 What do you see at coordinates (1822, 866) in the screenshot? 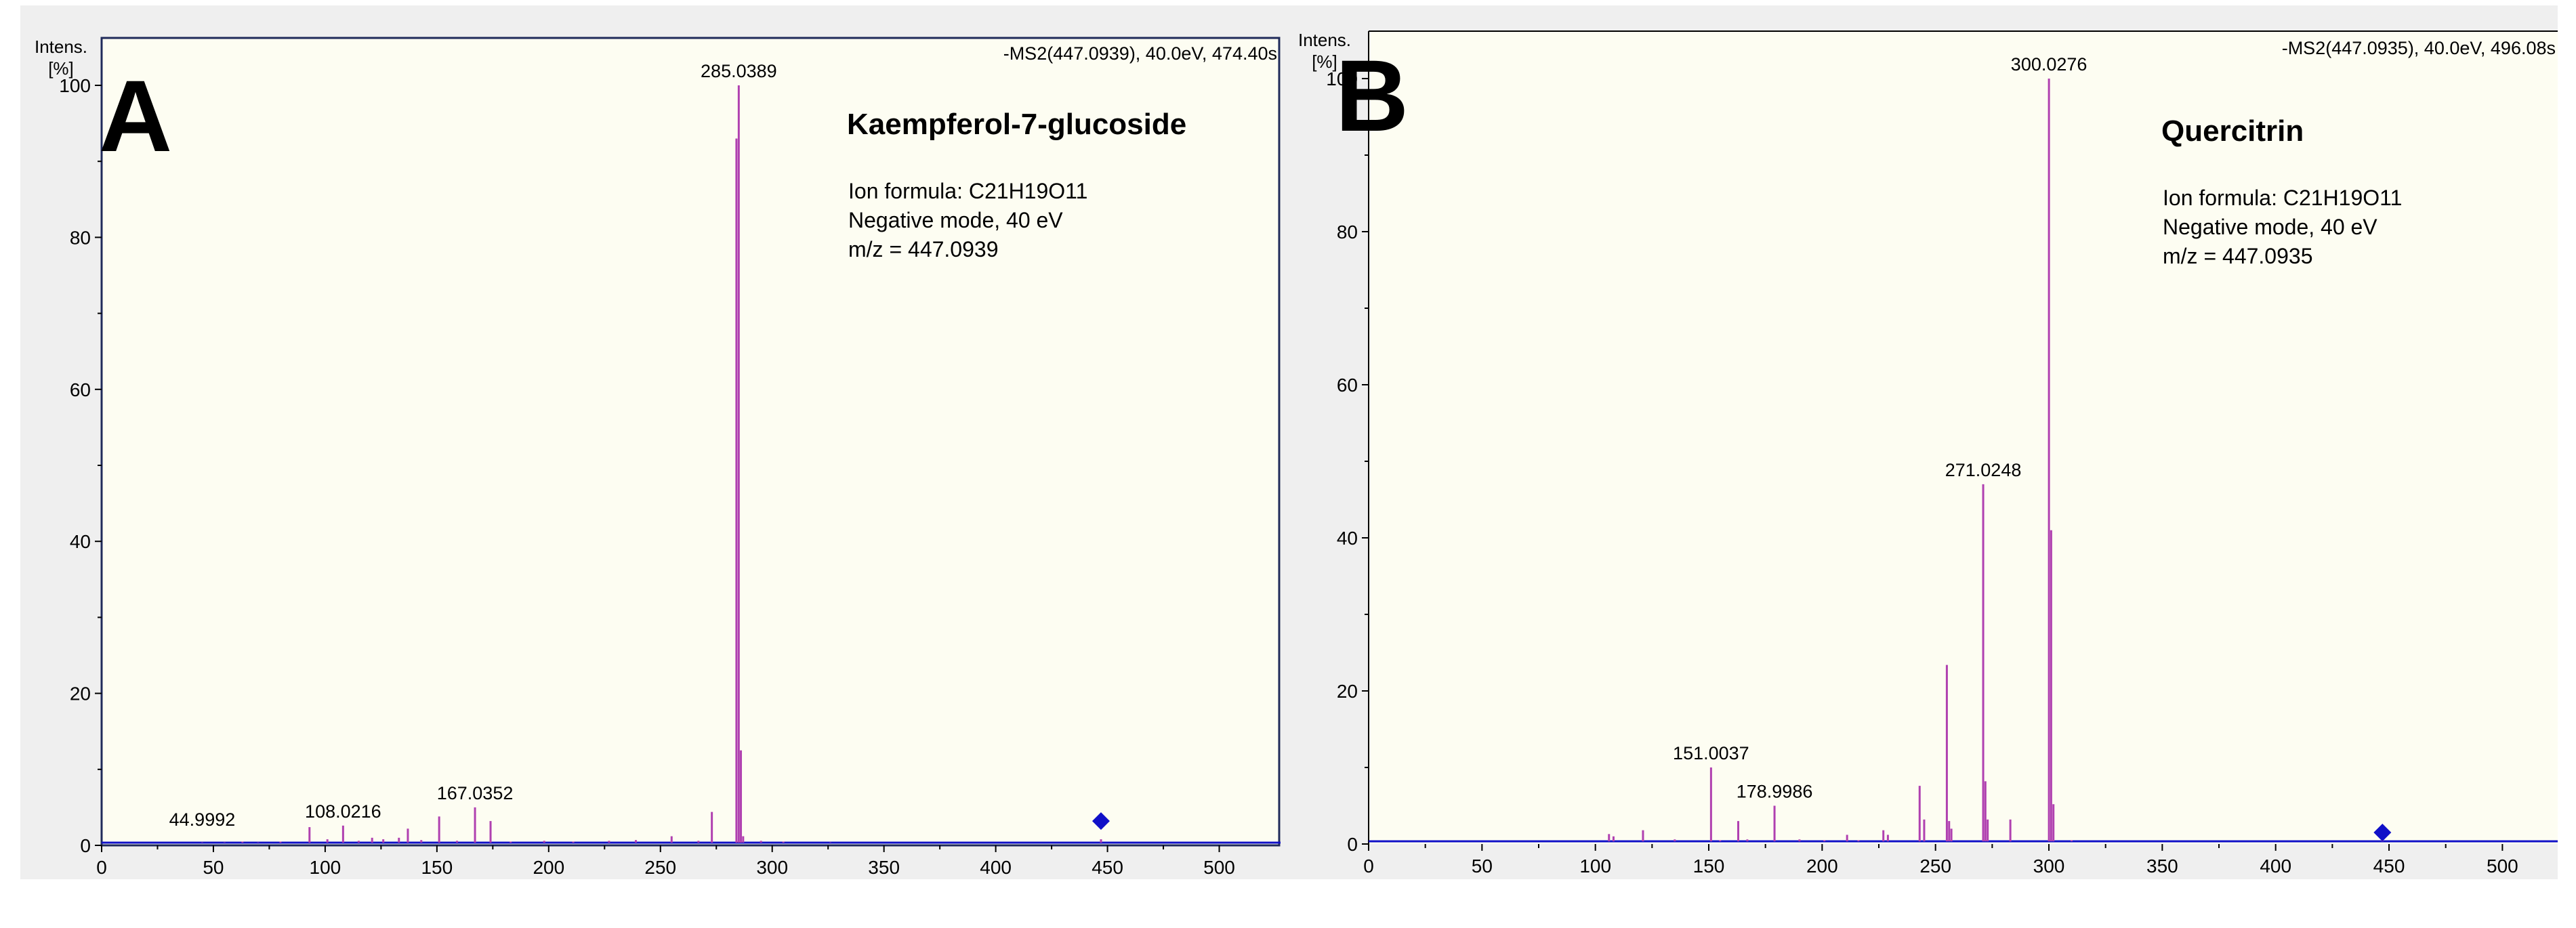
I see `x-tick-label-b-200: 200` at bounding box center [1822, 866].